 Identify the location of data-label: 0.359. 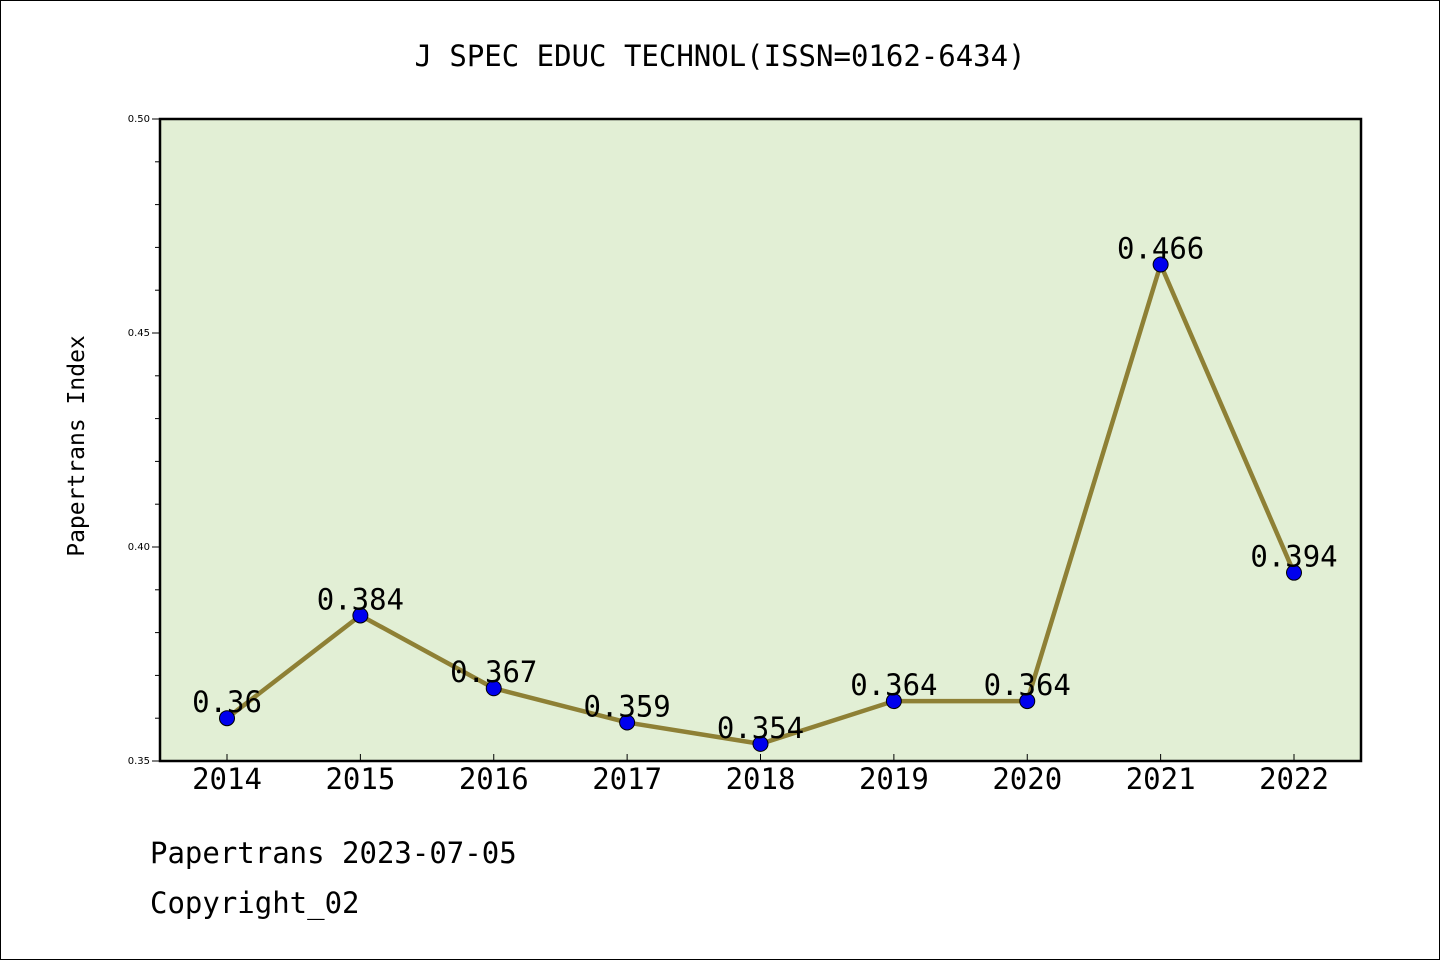
(626, 706).